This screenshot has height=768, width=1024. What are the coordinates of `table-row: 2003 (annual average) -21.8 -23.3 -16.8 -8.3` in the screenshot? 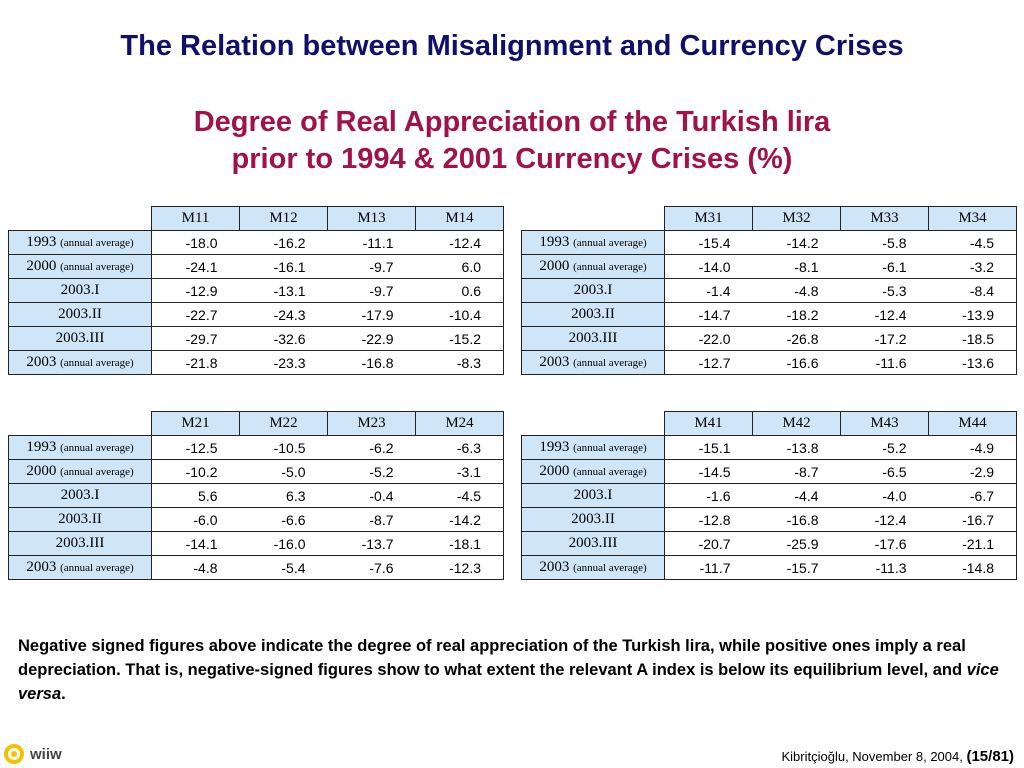 It's located at (256, 362).